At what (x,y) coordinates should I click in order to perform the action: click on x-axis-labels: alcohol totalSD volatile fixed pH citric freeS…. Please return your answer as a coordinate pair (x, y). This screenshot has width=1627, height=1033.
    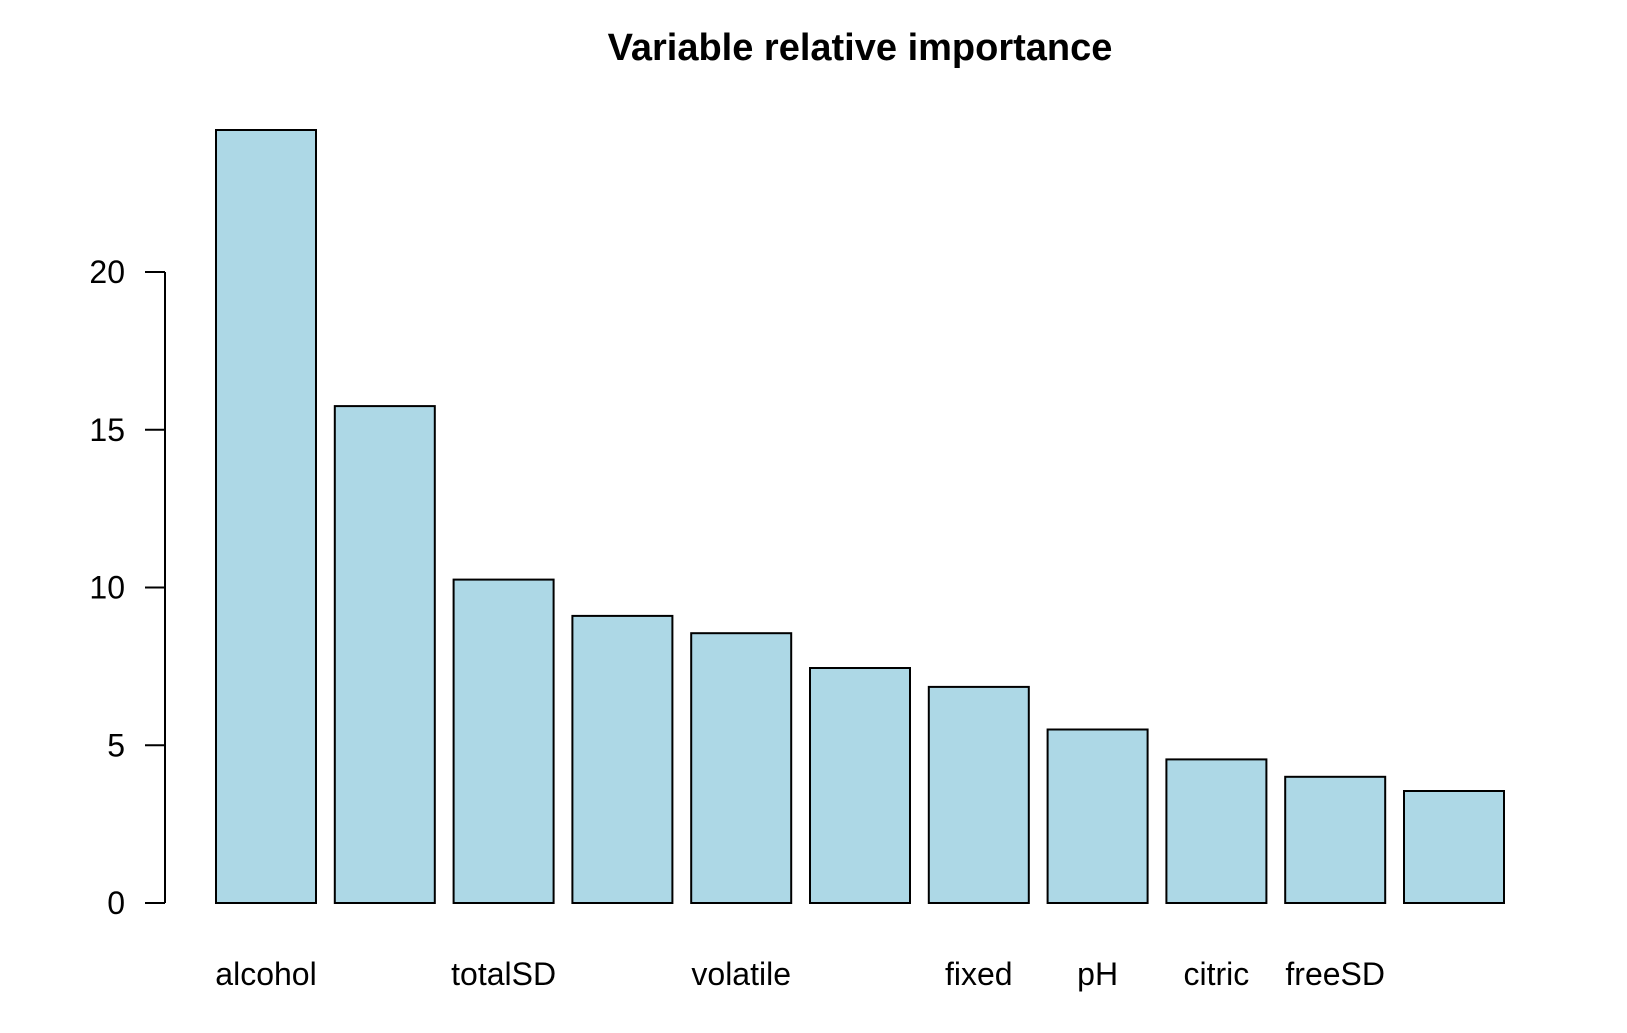
    Looking at the image, I should click on (800, 974).